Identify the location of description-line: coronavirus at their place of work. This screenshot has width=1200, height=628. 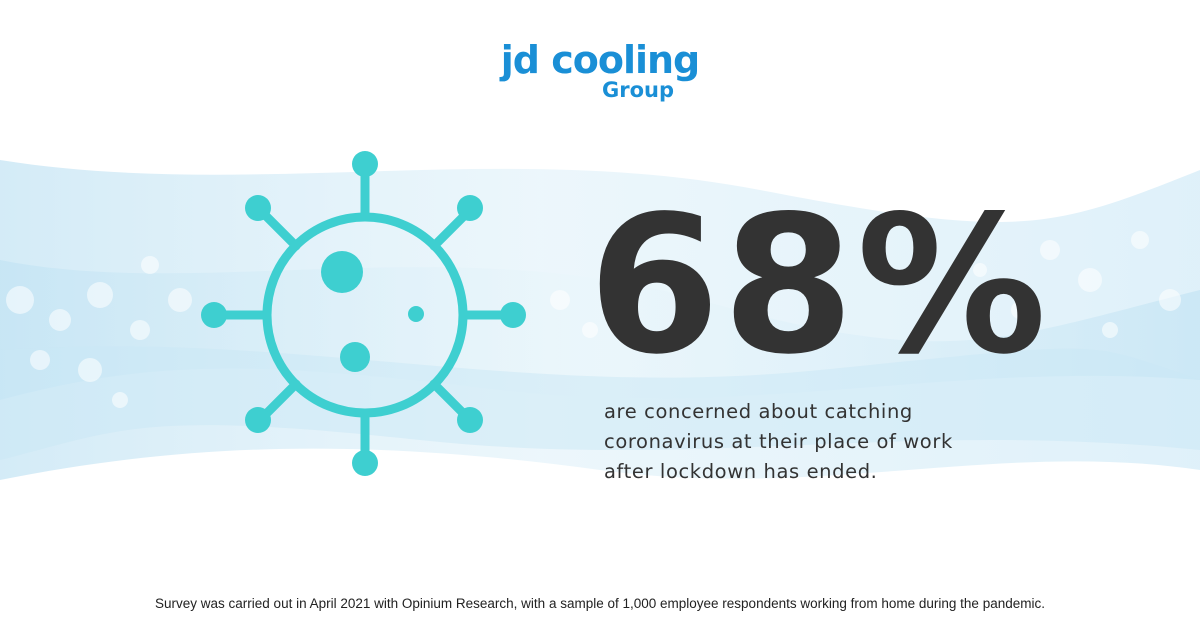
(778, 441).